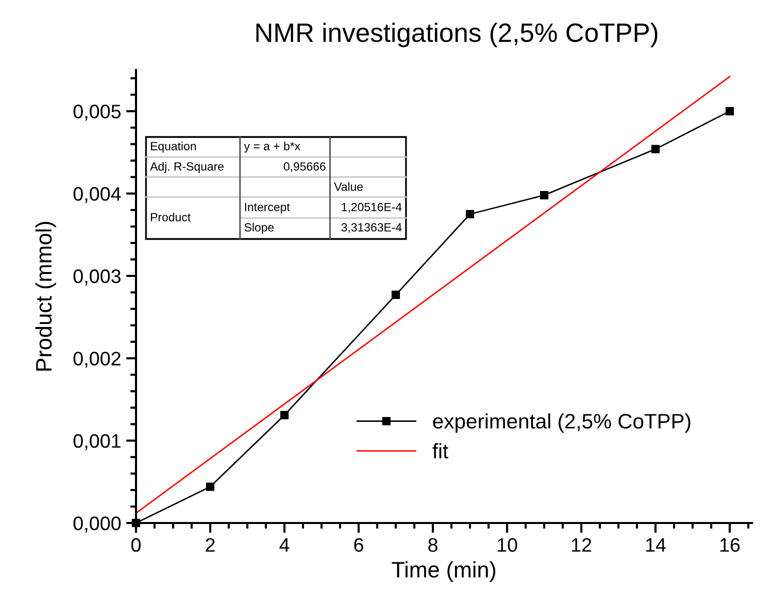  What do you see at coordinates (97, 195) in the screenshot?
I see `y-tick-label: 0,004` at bounding box center [97, 195].